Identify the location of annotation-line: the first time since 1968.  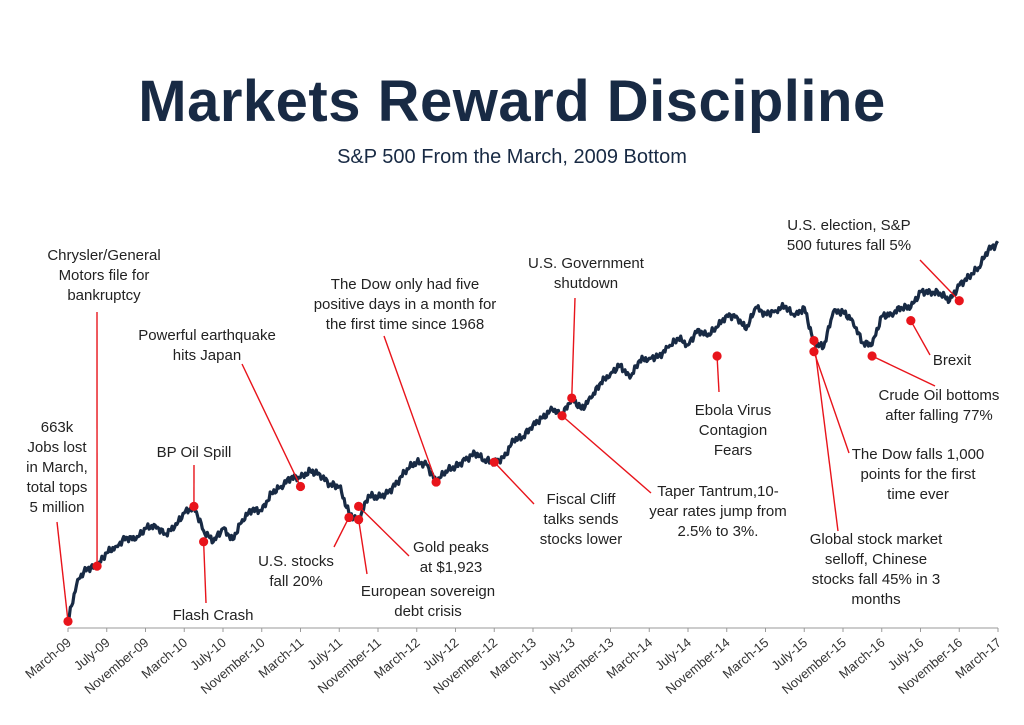
(405, 324).